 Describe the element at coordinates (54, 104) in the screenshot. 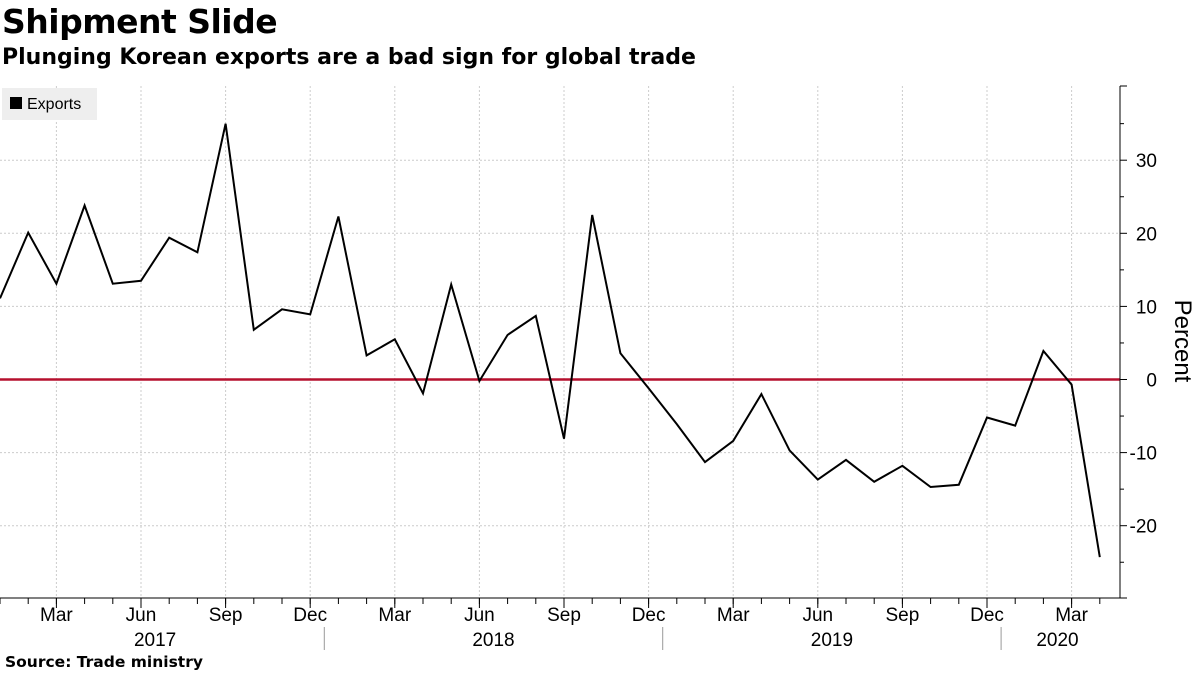

I see `legend-label-exports: Exports` at that location.